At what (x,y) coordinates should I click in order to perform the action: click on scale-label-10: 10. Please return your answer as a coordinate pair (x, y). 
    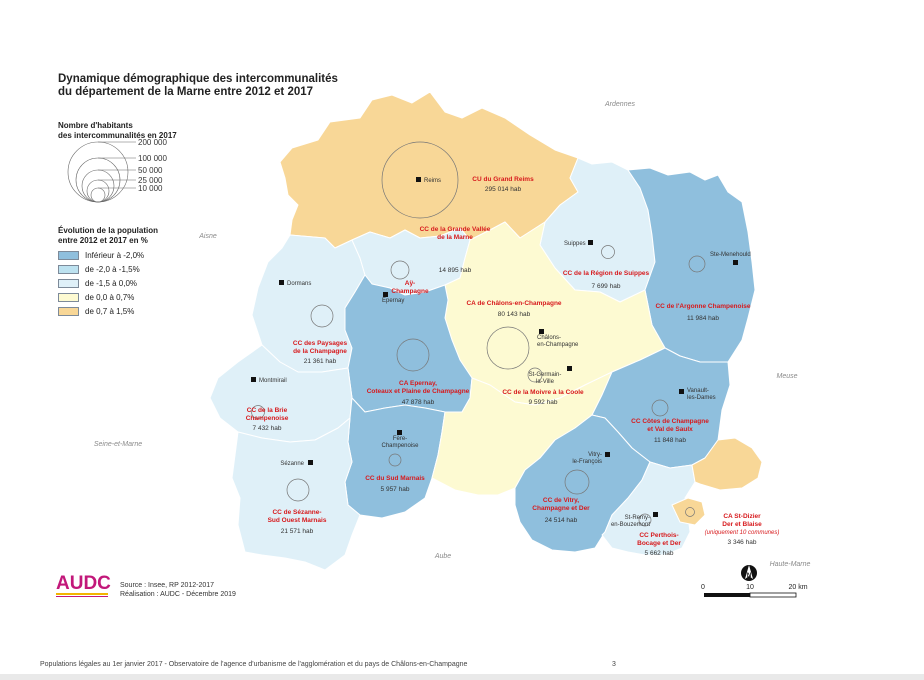
    Looking at the image, I should click on (750, 587).